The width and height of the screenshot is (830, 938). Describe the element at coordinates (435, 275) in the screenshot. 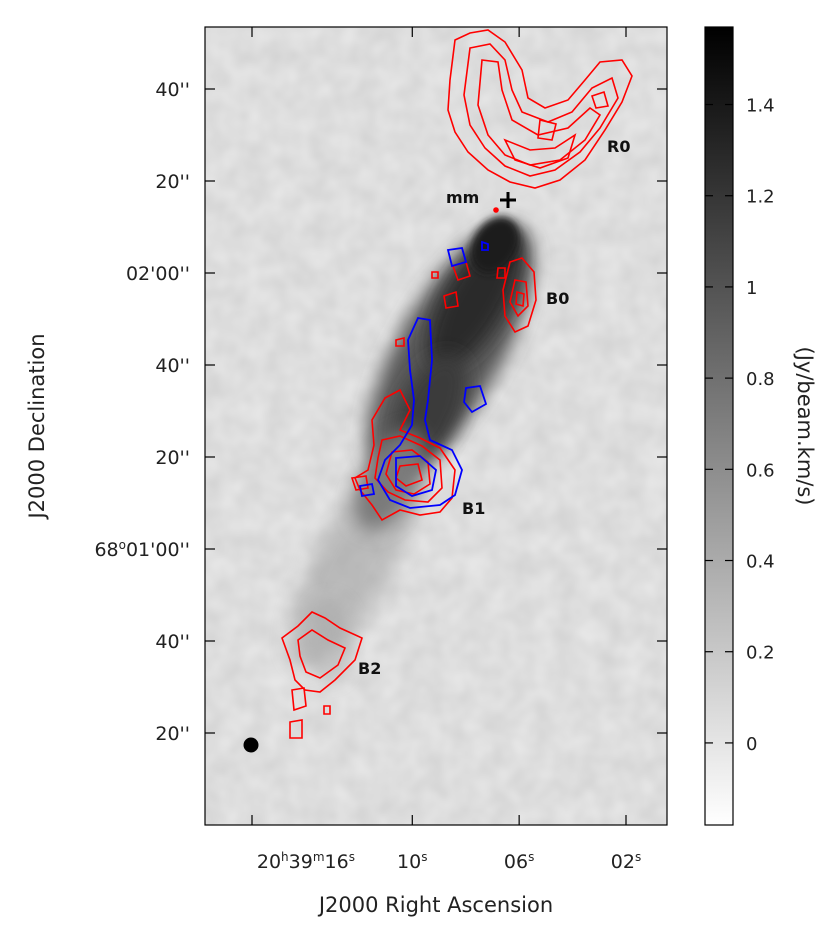

I see `knot-contour-e` at that location.